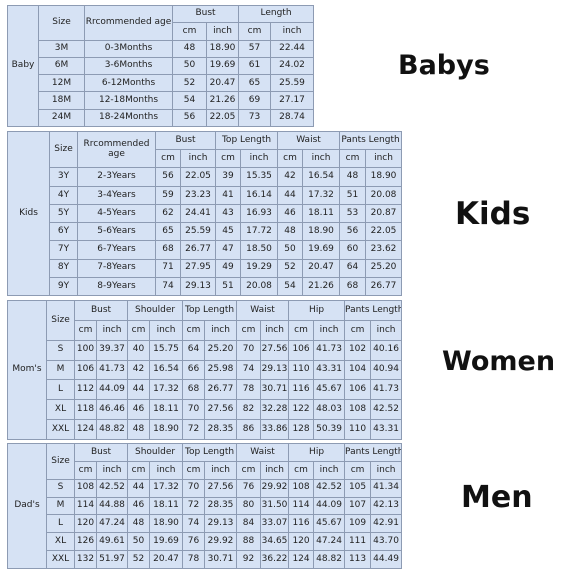  What do you see at coordinates (386, 390) in the screenshot?
I see `cell: 41.73` at bounding box center [386, 390].